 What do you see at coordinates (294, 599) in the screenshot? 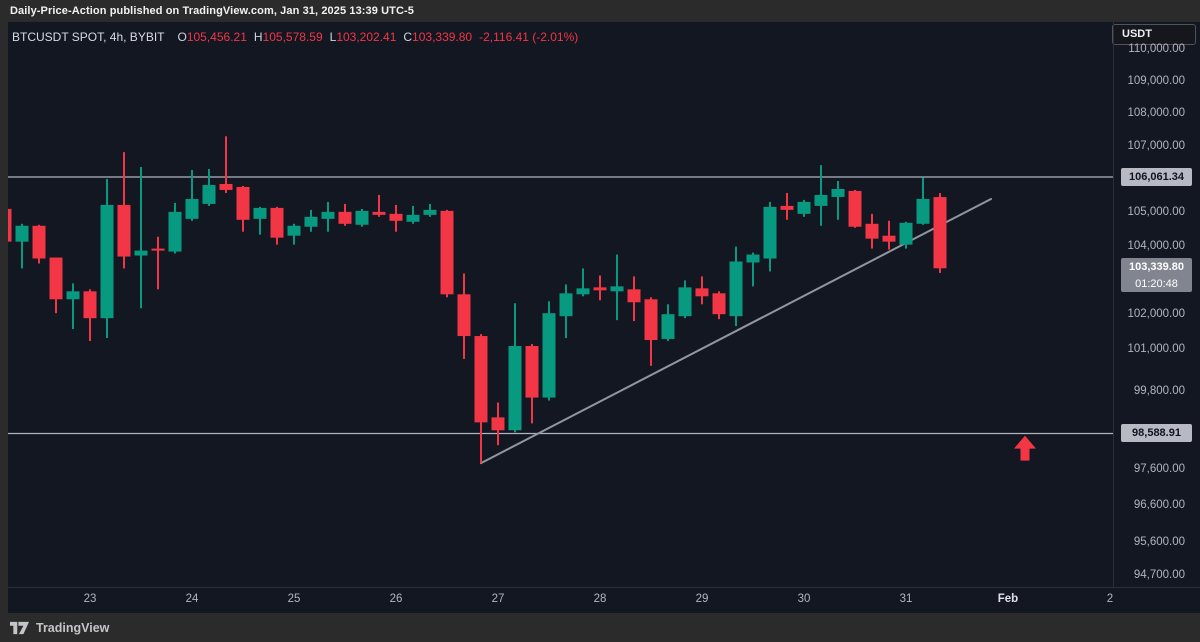
I see `time-tick-label: 25` at bounding box center [294, 599].